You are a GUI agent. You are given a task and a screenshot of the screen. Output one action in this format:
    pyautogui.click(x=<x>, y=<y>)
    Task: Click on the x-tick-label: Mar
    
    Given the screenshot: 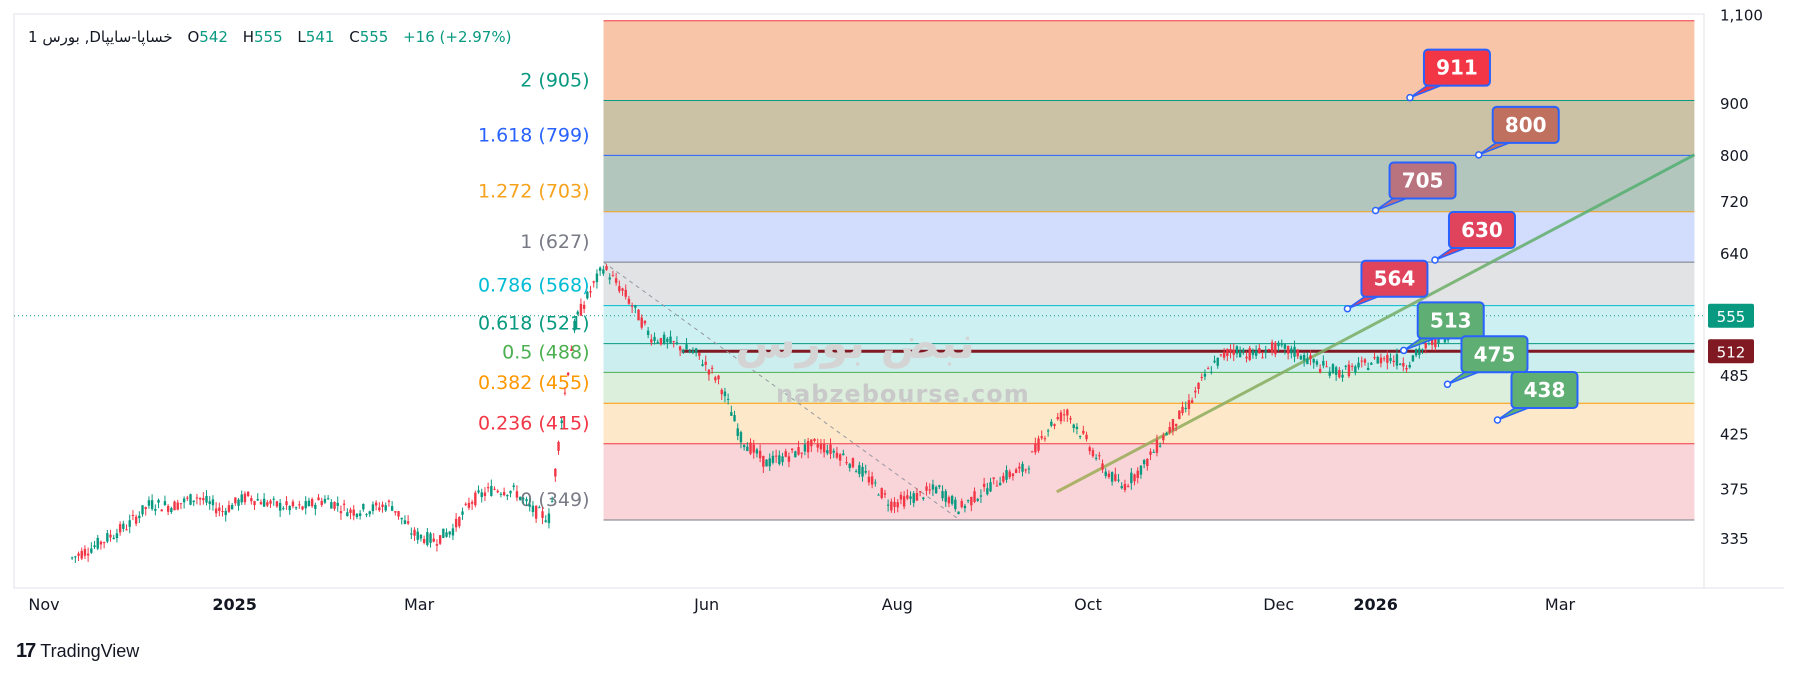 What is the action you would take?
    pyautogui.click(x=1560, y=604)
    